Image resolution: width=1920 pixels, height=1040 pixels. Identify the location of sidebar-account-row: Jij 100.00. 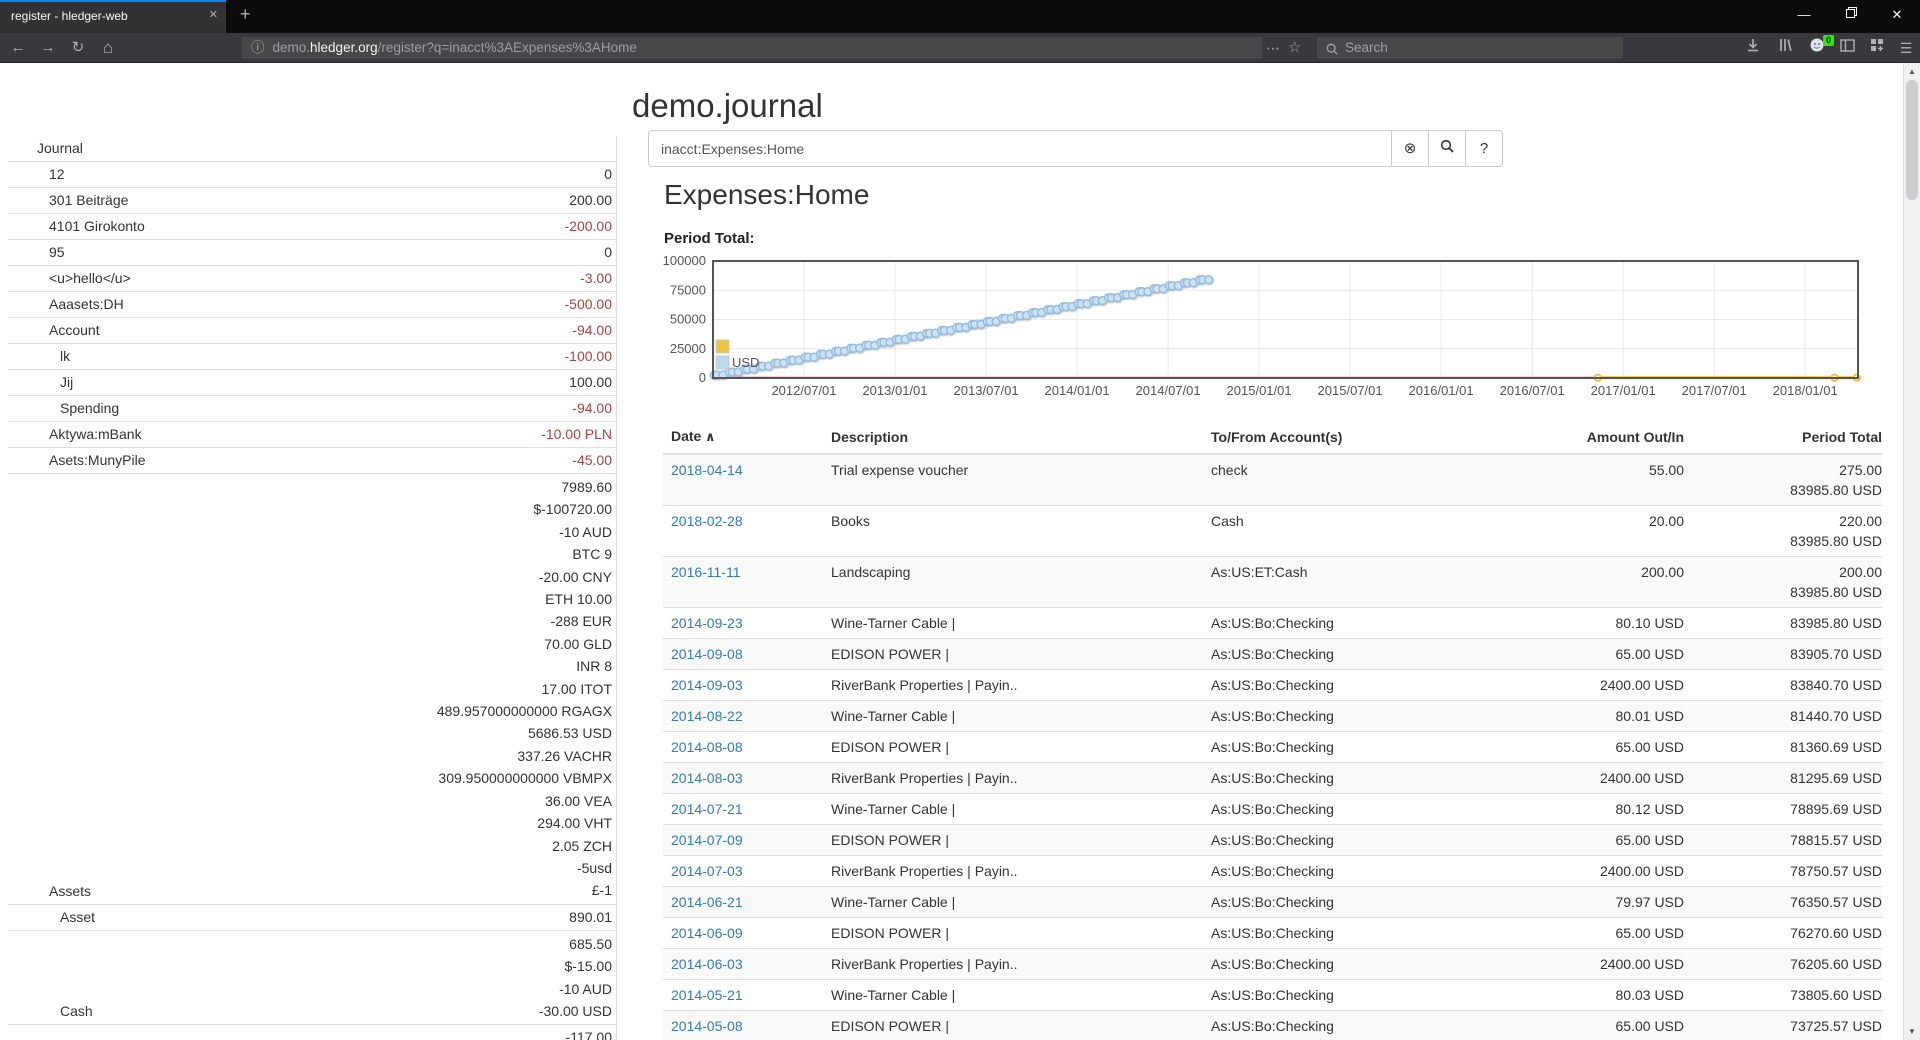
(312, 382).